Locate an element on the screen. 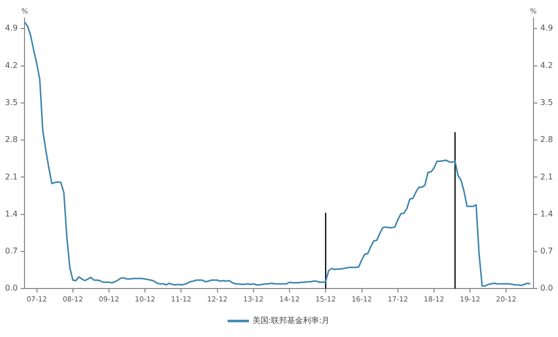 This screenshot has width=558, height=337. y-tick-label: 4.2 is located at coordinates (11, 65).